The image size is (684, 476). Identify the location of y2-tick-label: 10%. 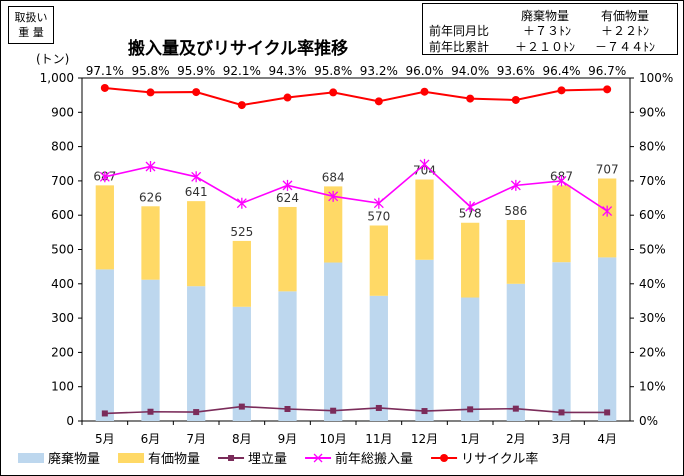
(652, 387).